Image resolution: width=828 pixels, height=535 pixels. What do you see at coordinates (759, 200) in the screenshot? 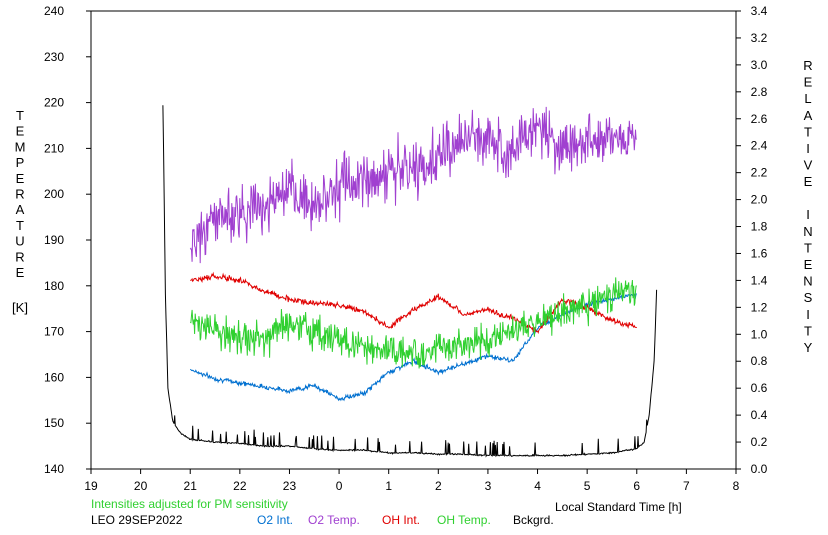
I see `y-right-tick-label: 2.0` at bounding box center [759, 200].